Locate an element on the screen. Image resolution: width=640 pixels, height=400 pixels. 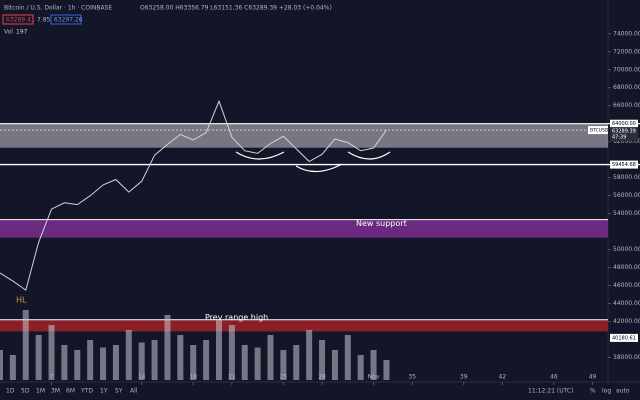
zone-label: Prev range high is located at coordinates (236, 317).